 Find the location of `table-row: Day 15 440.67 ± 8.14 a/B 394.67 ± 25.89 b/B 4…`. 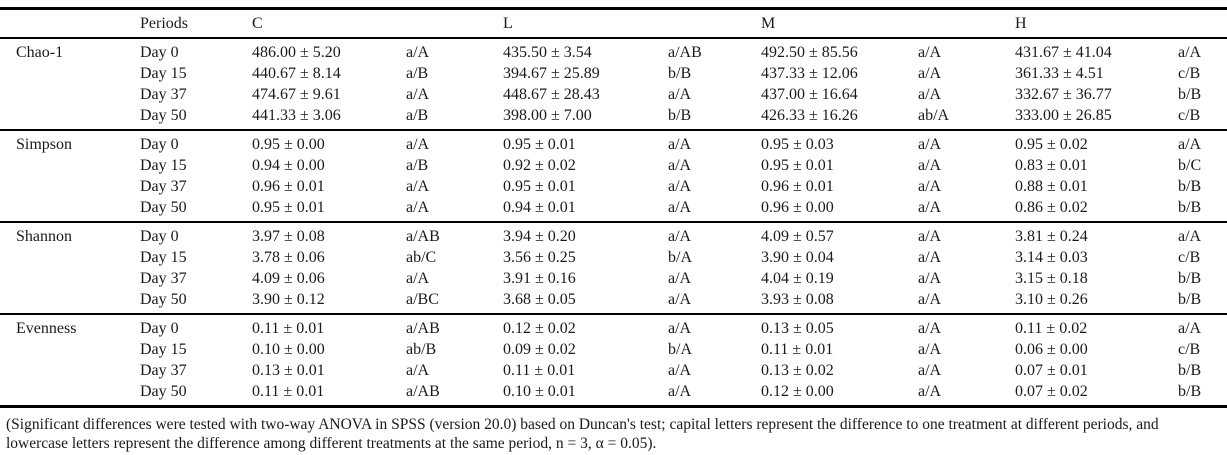

table-row: Day 15 440.67 ± 8.14 a/B 394.67 ± 25.89 b/B 4… is located at coordinates (613, 73).